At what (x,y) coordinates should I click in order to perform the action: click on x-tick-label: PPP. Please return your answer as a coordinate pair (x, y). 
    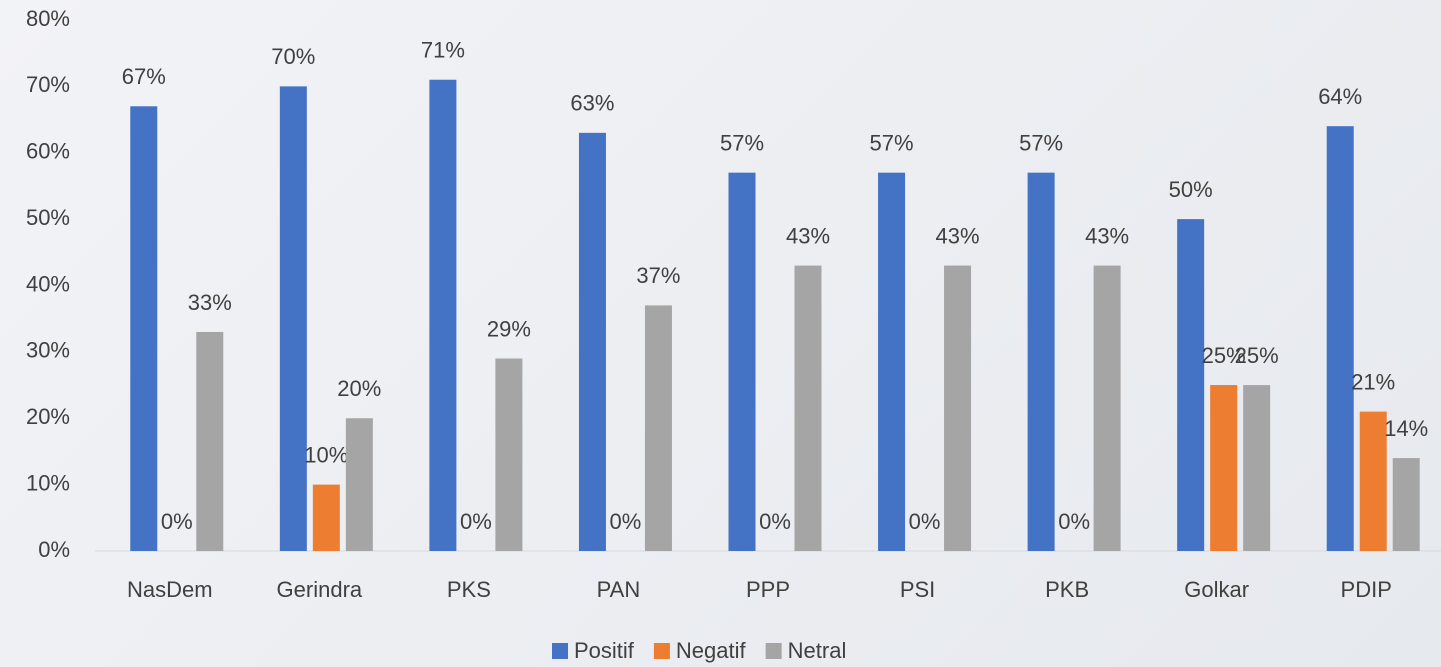
    Looking at the image, I should click on (768, 589).